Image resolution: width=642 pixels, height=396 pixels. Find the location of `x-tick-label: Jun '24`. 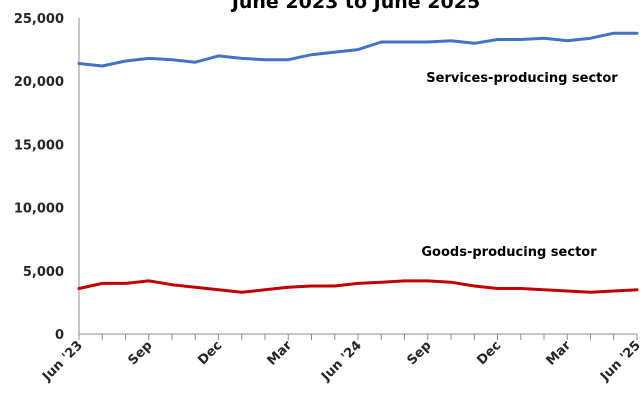

x-tick-label: Jun '24 is located at coordinates (341, 361).